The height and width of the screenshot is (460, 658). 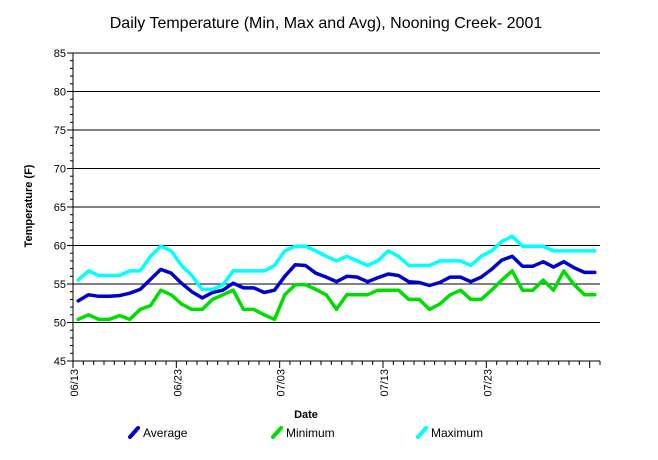 What do you see at coordinates (75, 383) in the screenshot?
I see `x-tick-label: 06/13` at bounding box center [75, 383].